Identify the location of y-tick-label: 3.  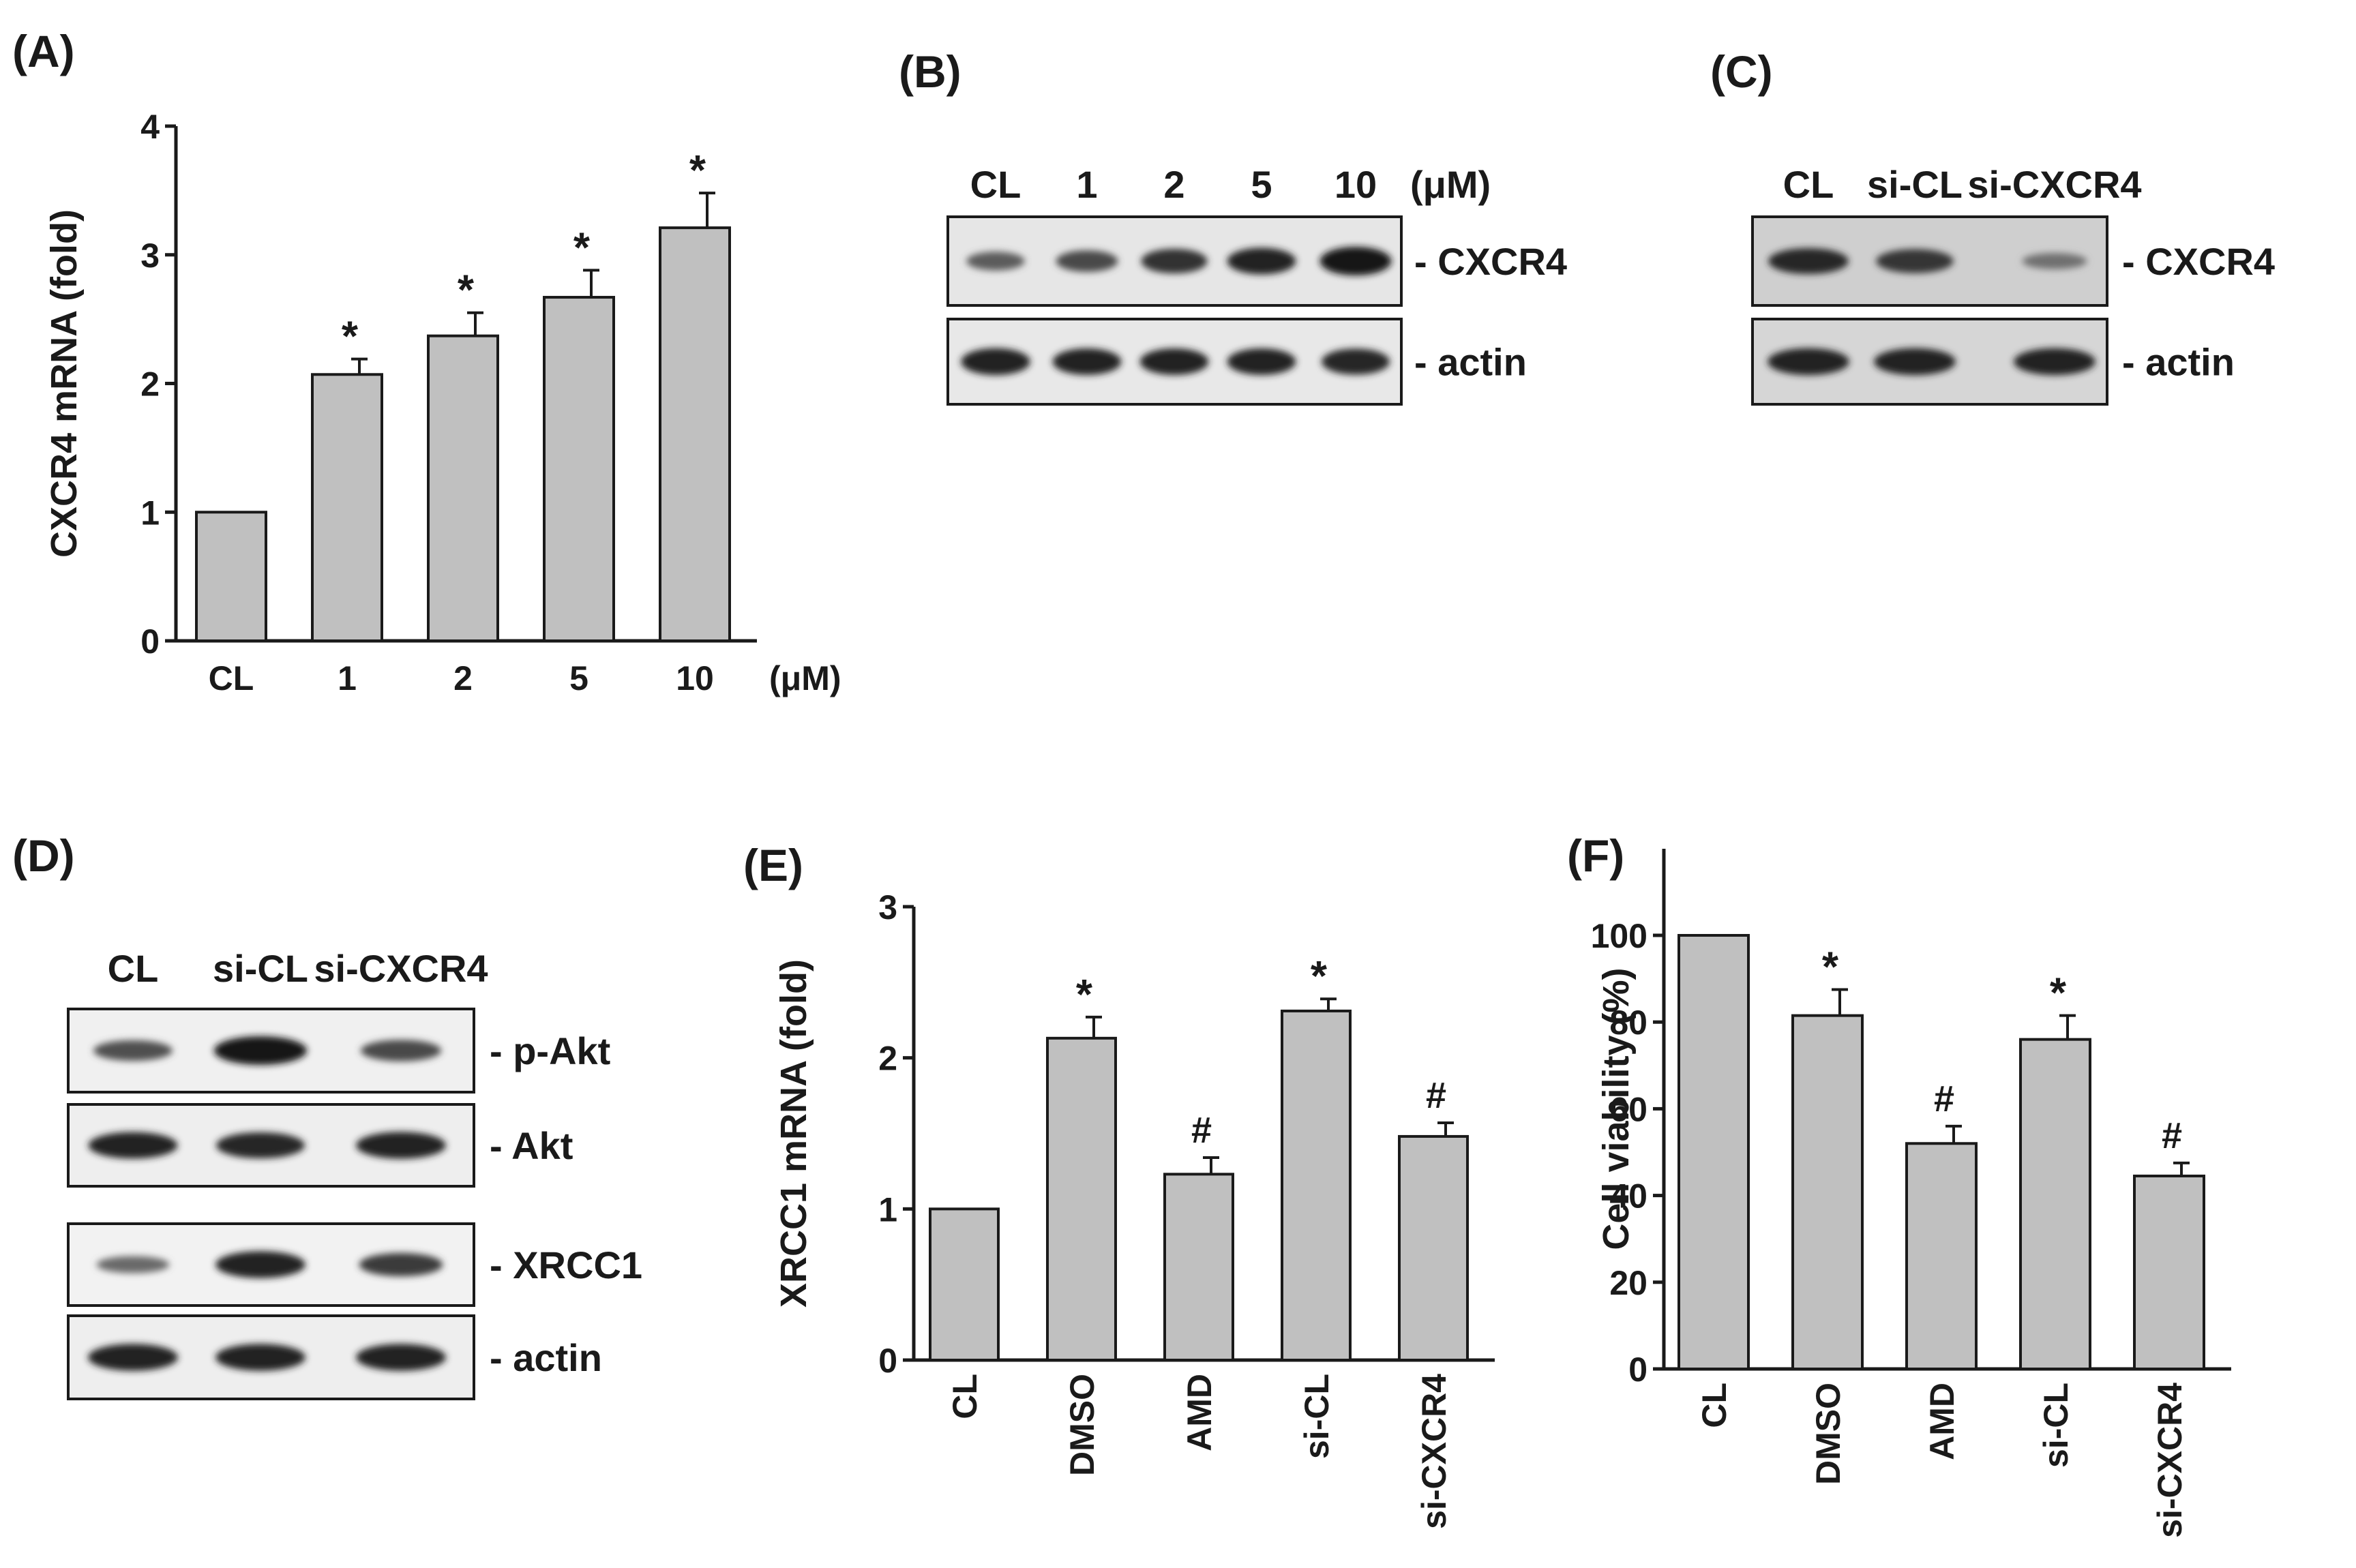
(887, 907).